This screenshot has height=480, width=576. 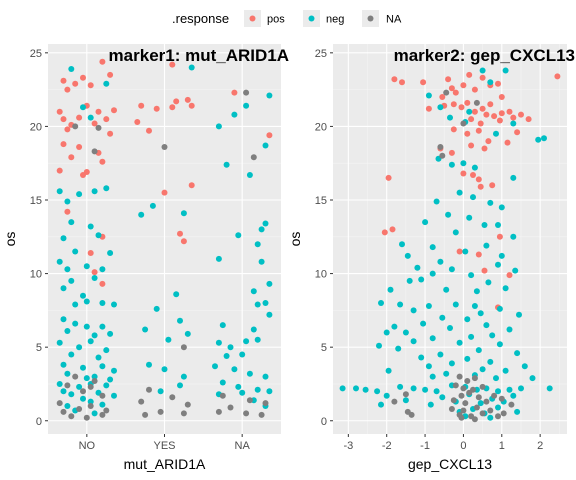 I want to click on x-tick-label: YES, so click(x=164, y=446).